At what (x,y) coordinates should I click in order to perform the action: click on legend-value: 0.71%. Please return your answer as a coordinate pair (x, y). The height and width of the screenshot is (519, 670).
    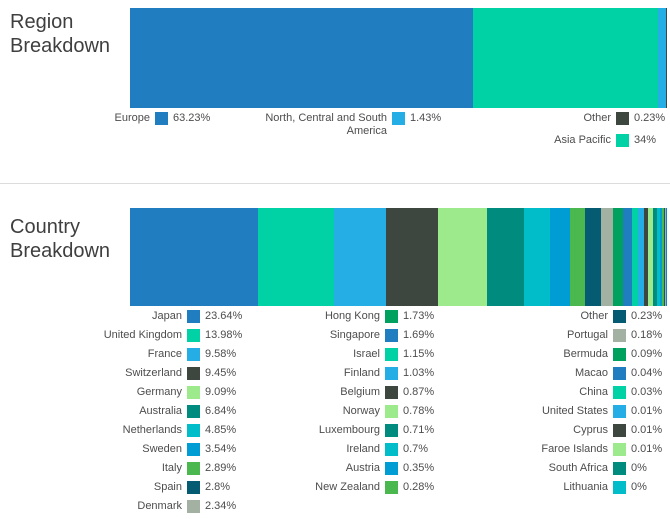
    Looking at the image, I should click on (418, 430).